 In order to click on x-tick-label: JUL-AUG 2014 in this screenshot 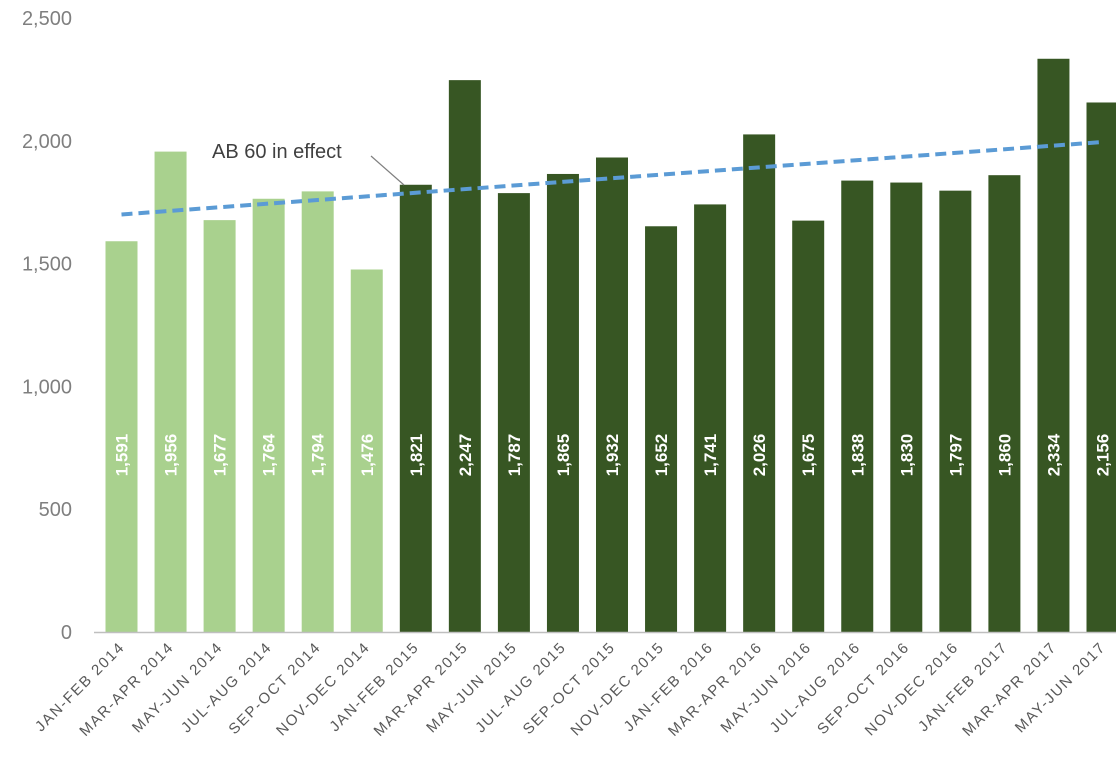, I will do `click(227, 688)`.